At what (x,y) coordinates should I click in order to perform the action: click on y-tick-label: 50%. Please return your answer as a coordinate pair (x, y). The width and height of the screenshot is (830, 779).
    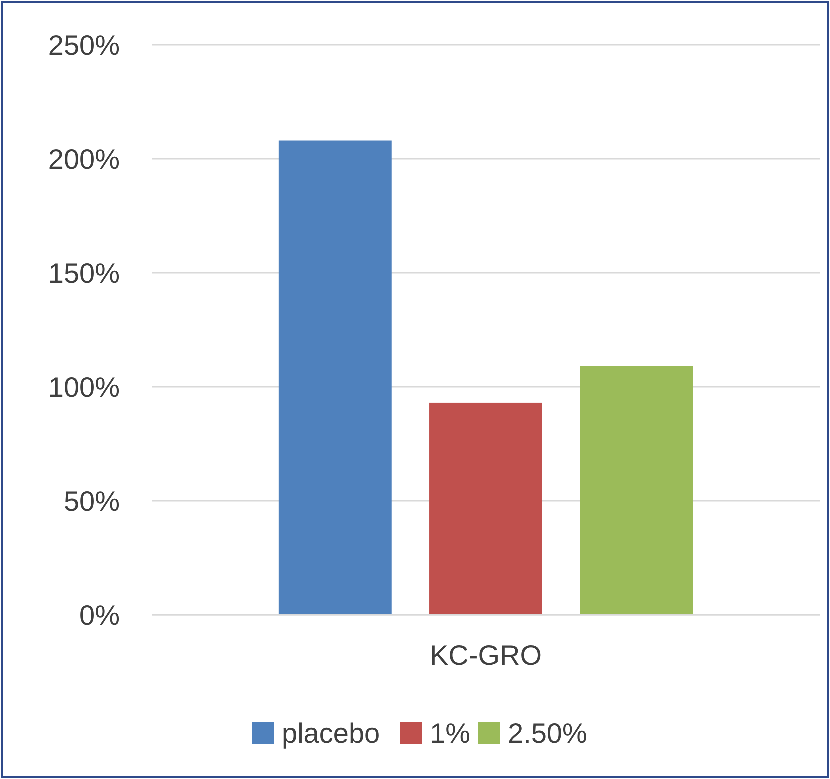
    Looking at the image, I should click on (92, 501).